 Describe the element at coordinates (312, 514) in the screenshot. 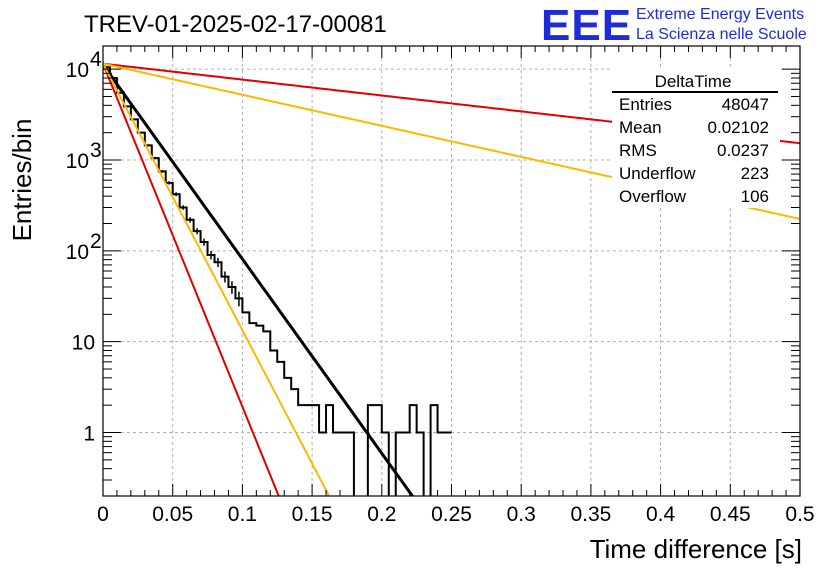

I see `x-tick-label: 0.15` at that location.